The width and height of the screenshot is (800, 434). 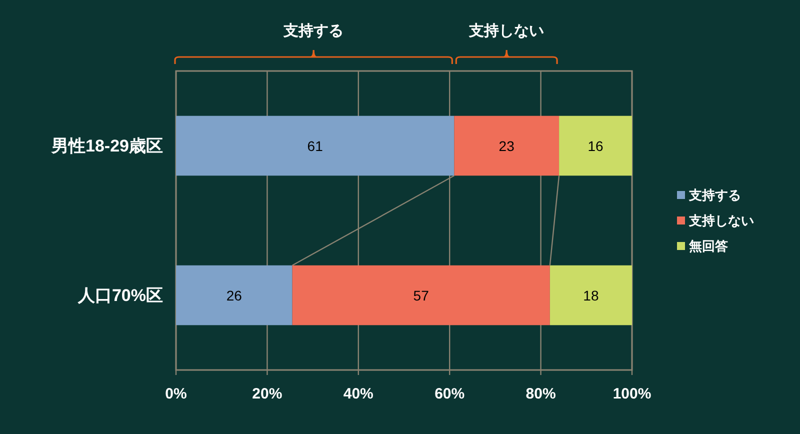 I want to click on y-tick-label: 人口70%区, so click(x=119, y=295).